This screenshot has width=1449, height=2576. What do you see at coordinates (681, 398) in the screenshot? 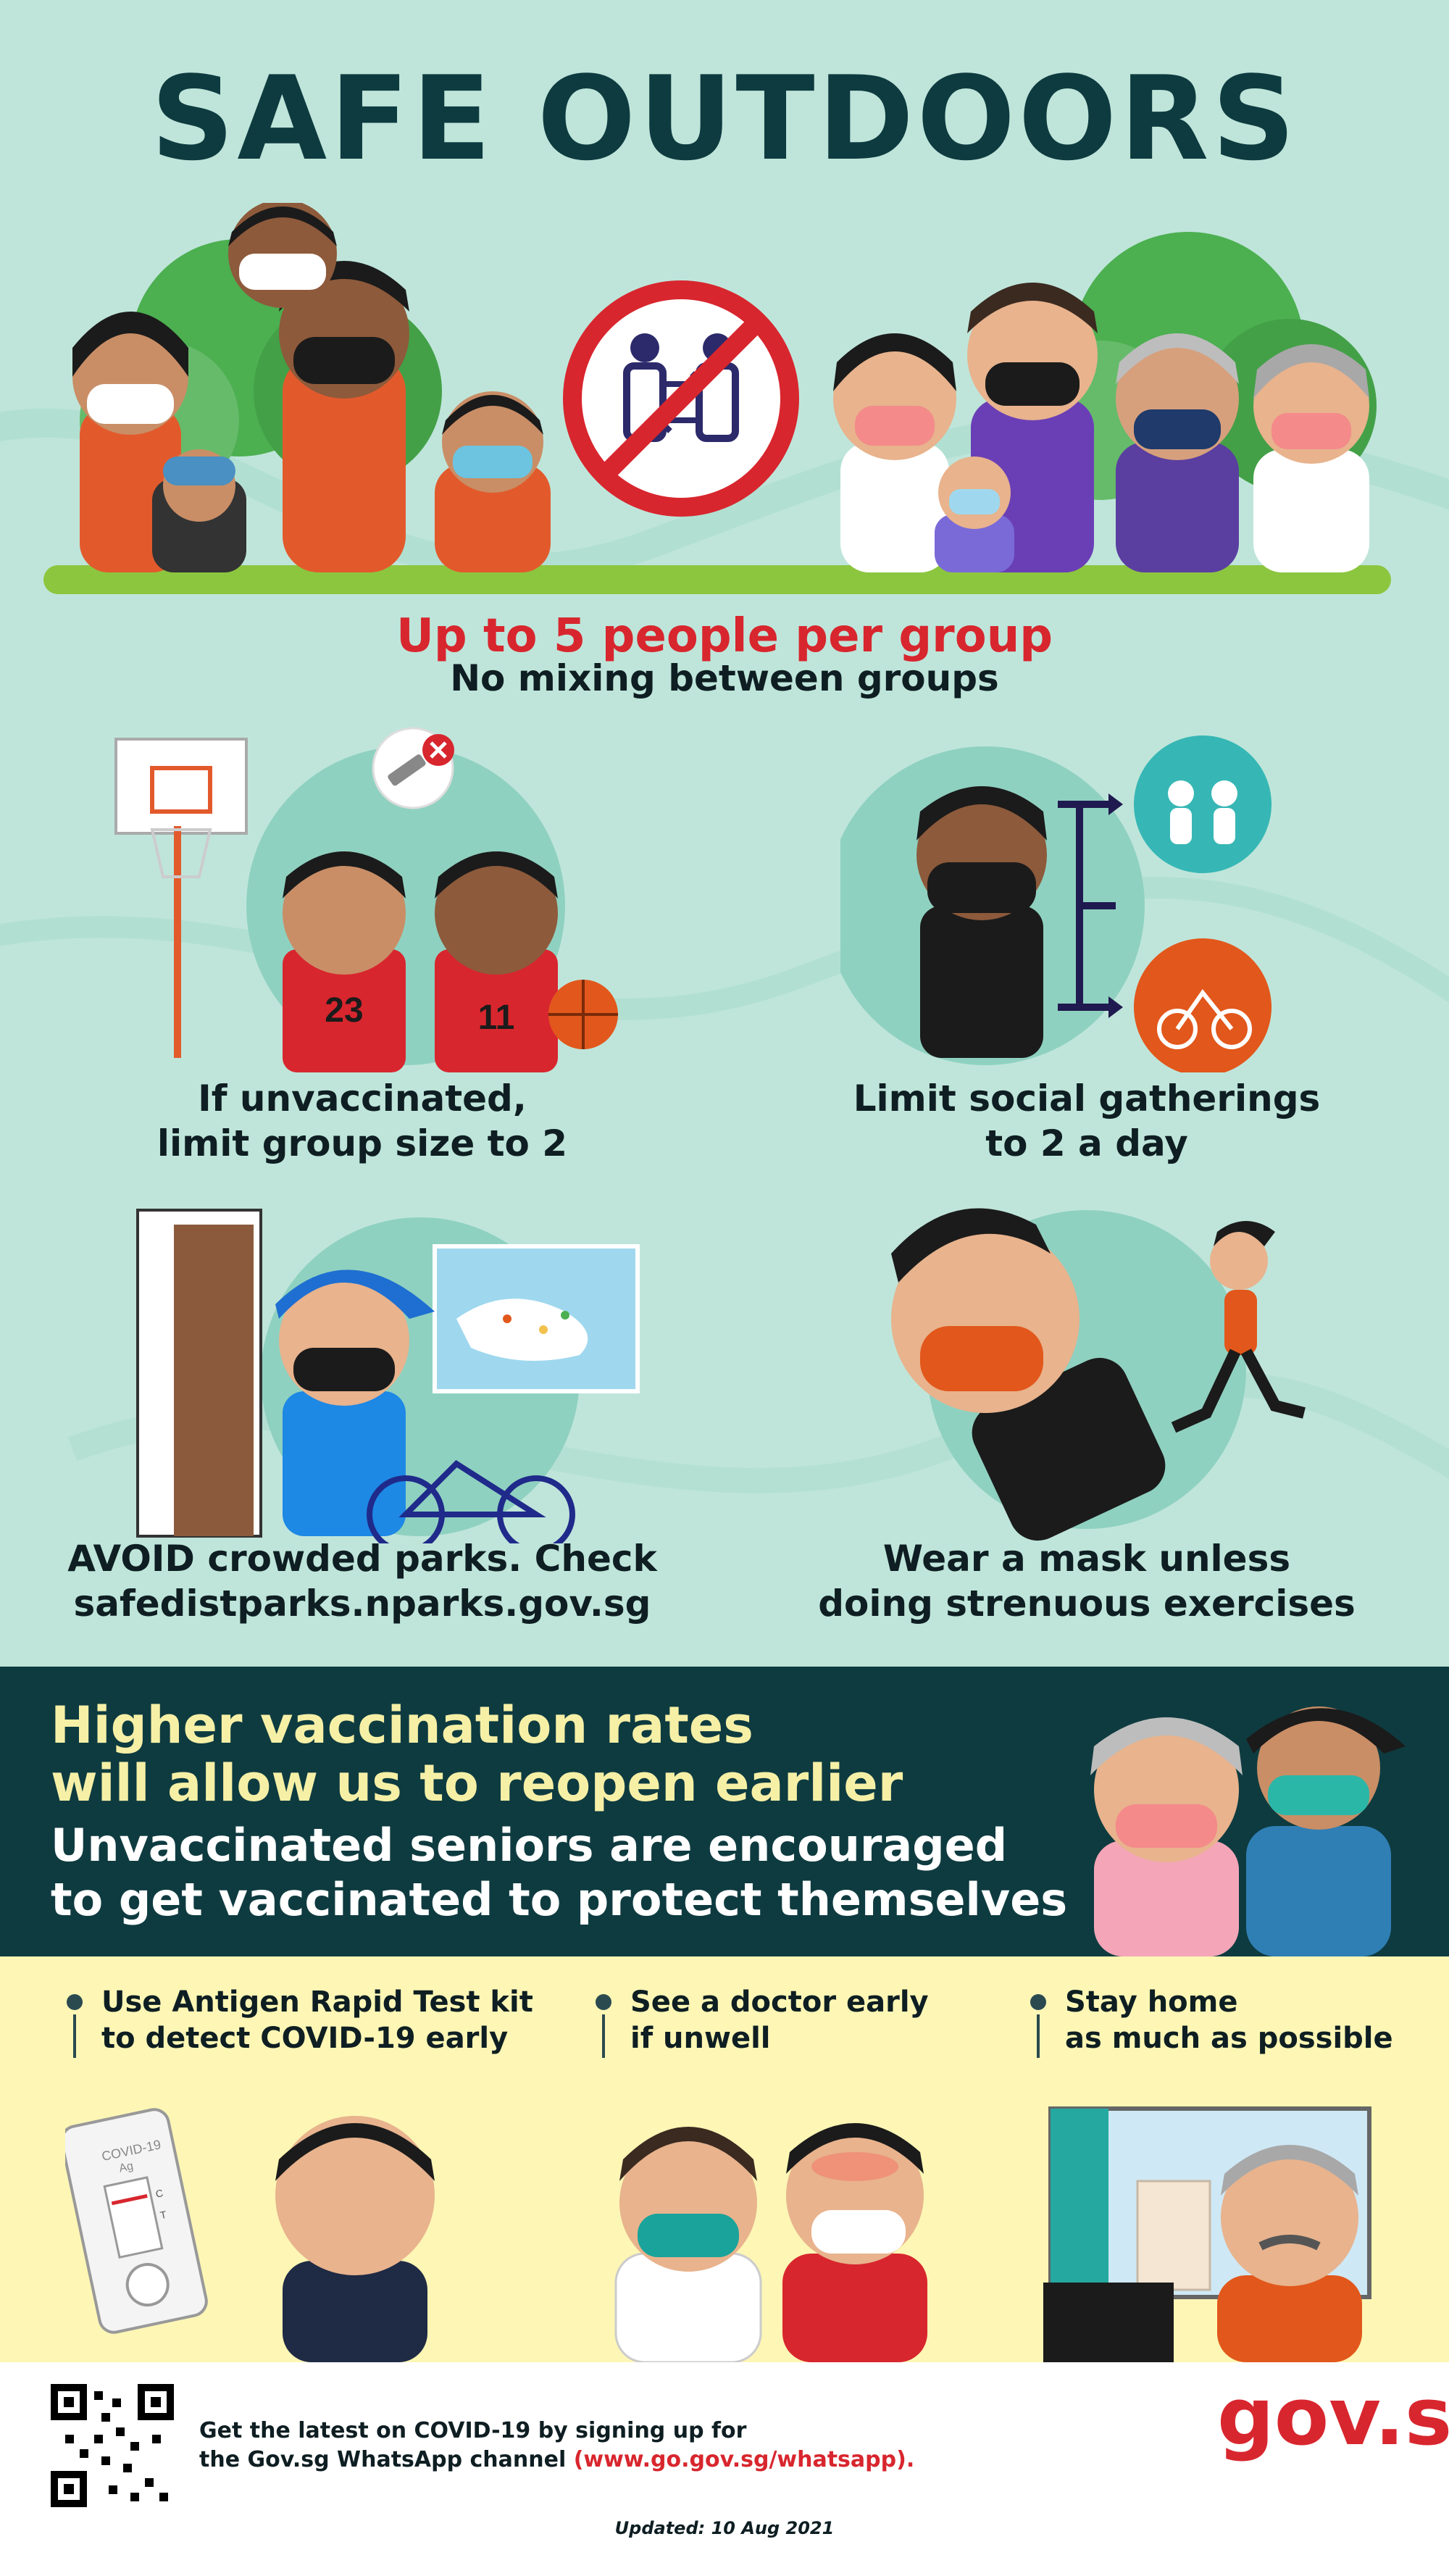
I see `no-mixing-icon` at bounding box center [681, 398].